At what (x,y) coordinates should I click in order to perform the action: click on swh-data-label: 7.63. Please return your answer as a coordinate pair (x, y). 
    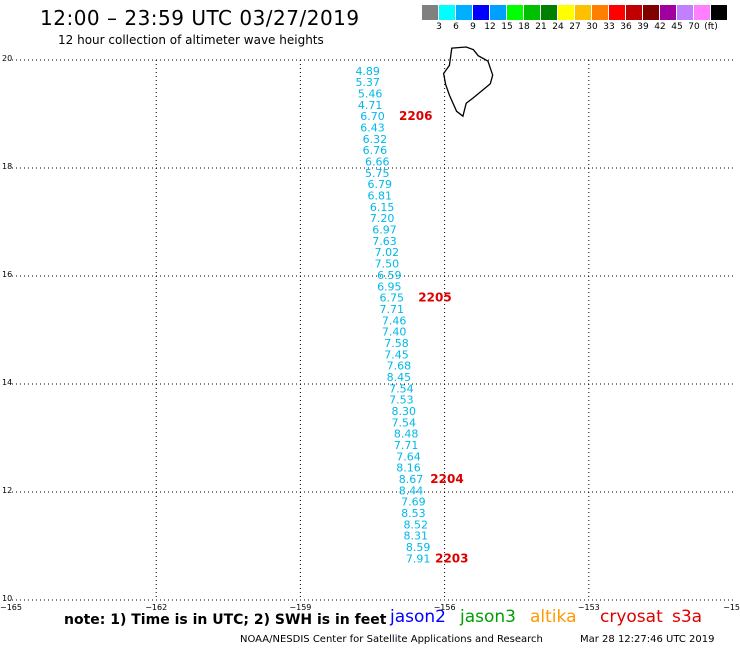
    Looking at the image, I should click on (384, 241).